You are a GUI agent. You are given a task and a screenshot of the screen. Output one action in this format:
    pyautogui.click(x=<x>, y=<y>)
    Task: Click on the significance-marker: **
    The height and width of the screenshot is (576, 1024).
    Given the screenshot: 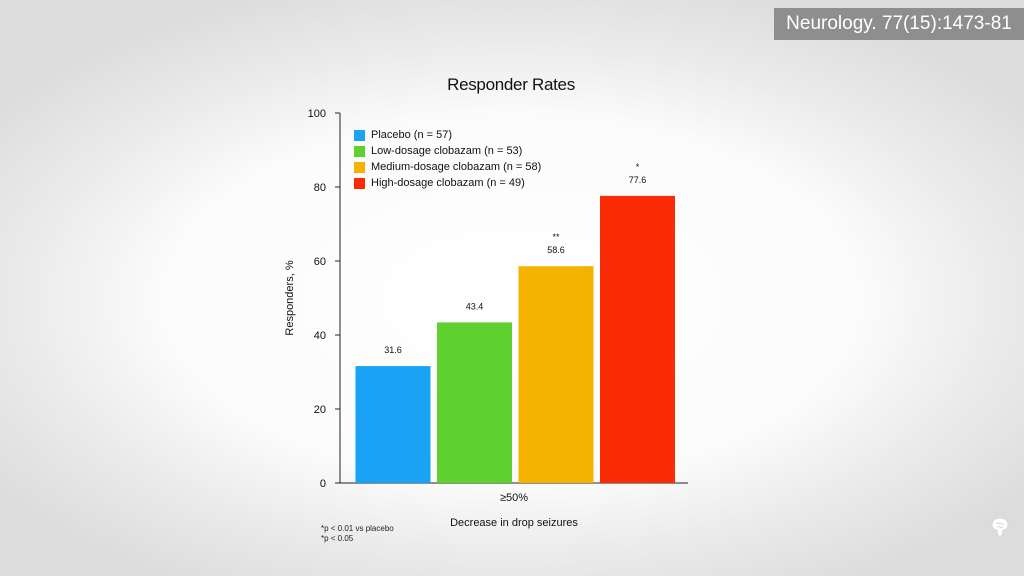 What is the action you would take?
    pyautogui.click(x=556, y=237)
    